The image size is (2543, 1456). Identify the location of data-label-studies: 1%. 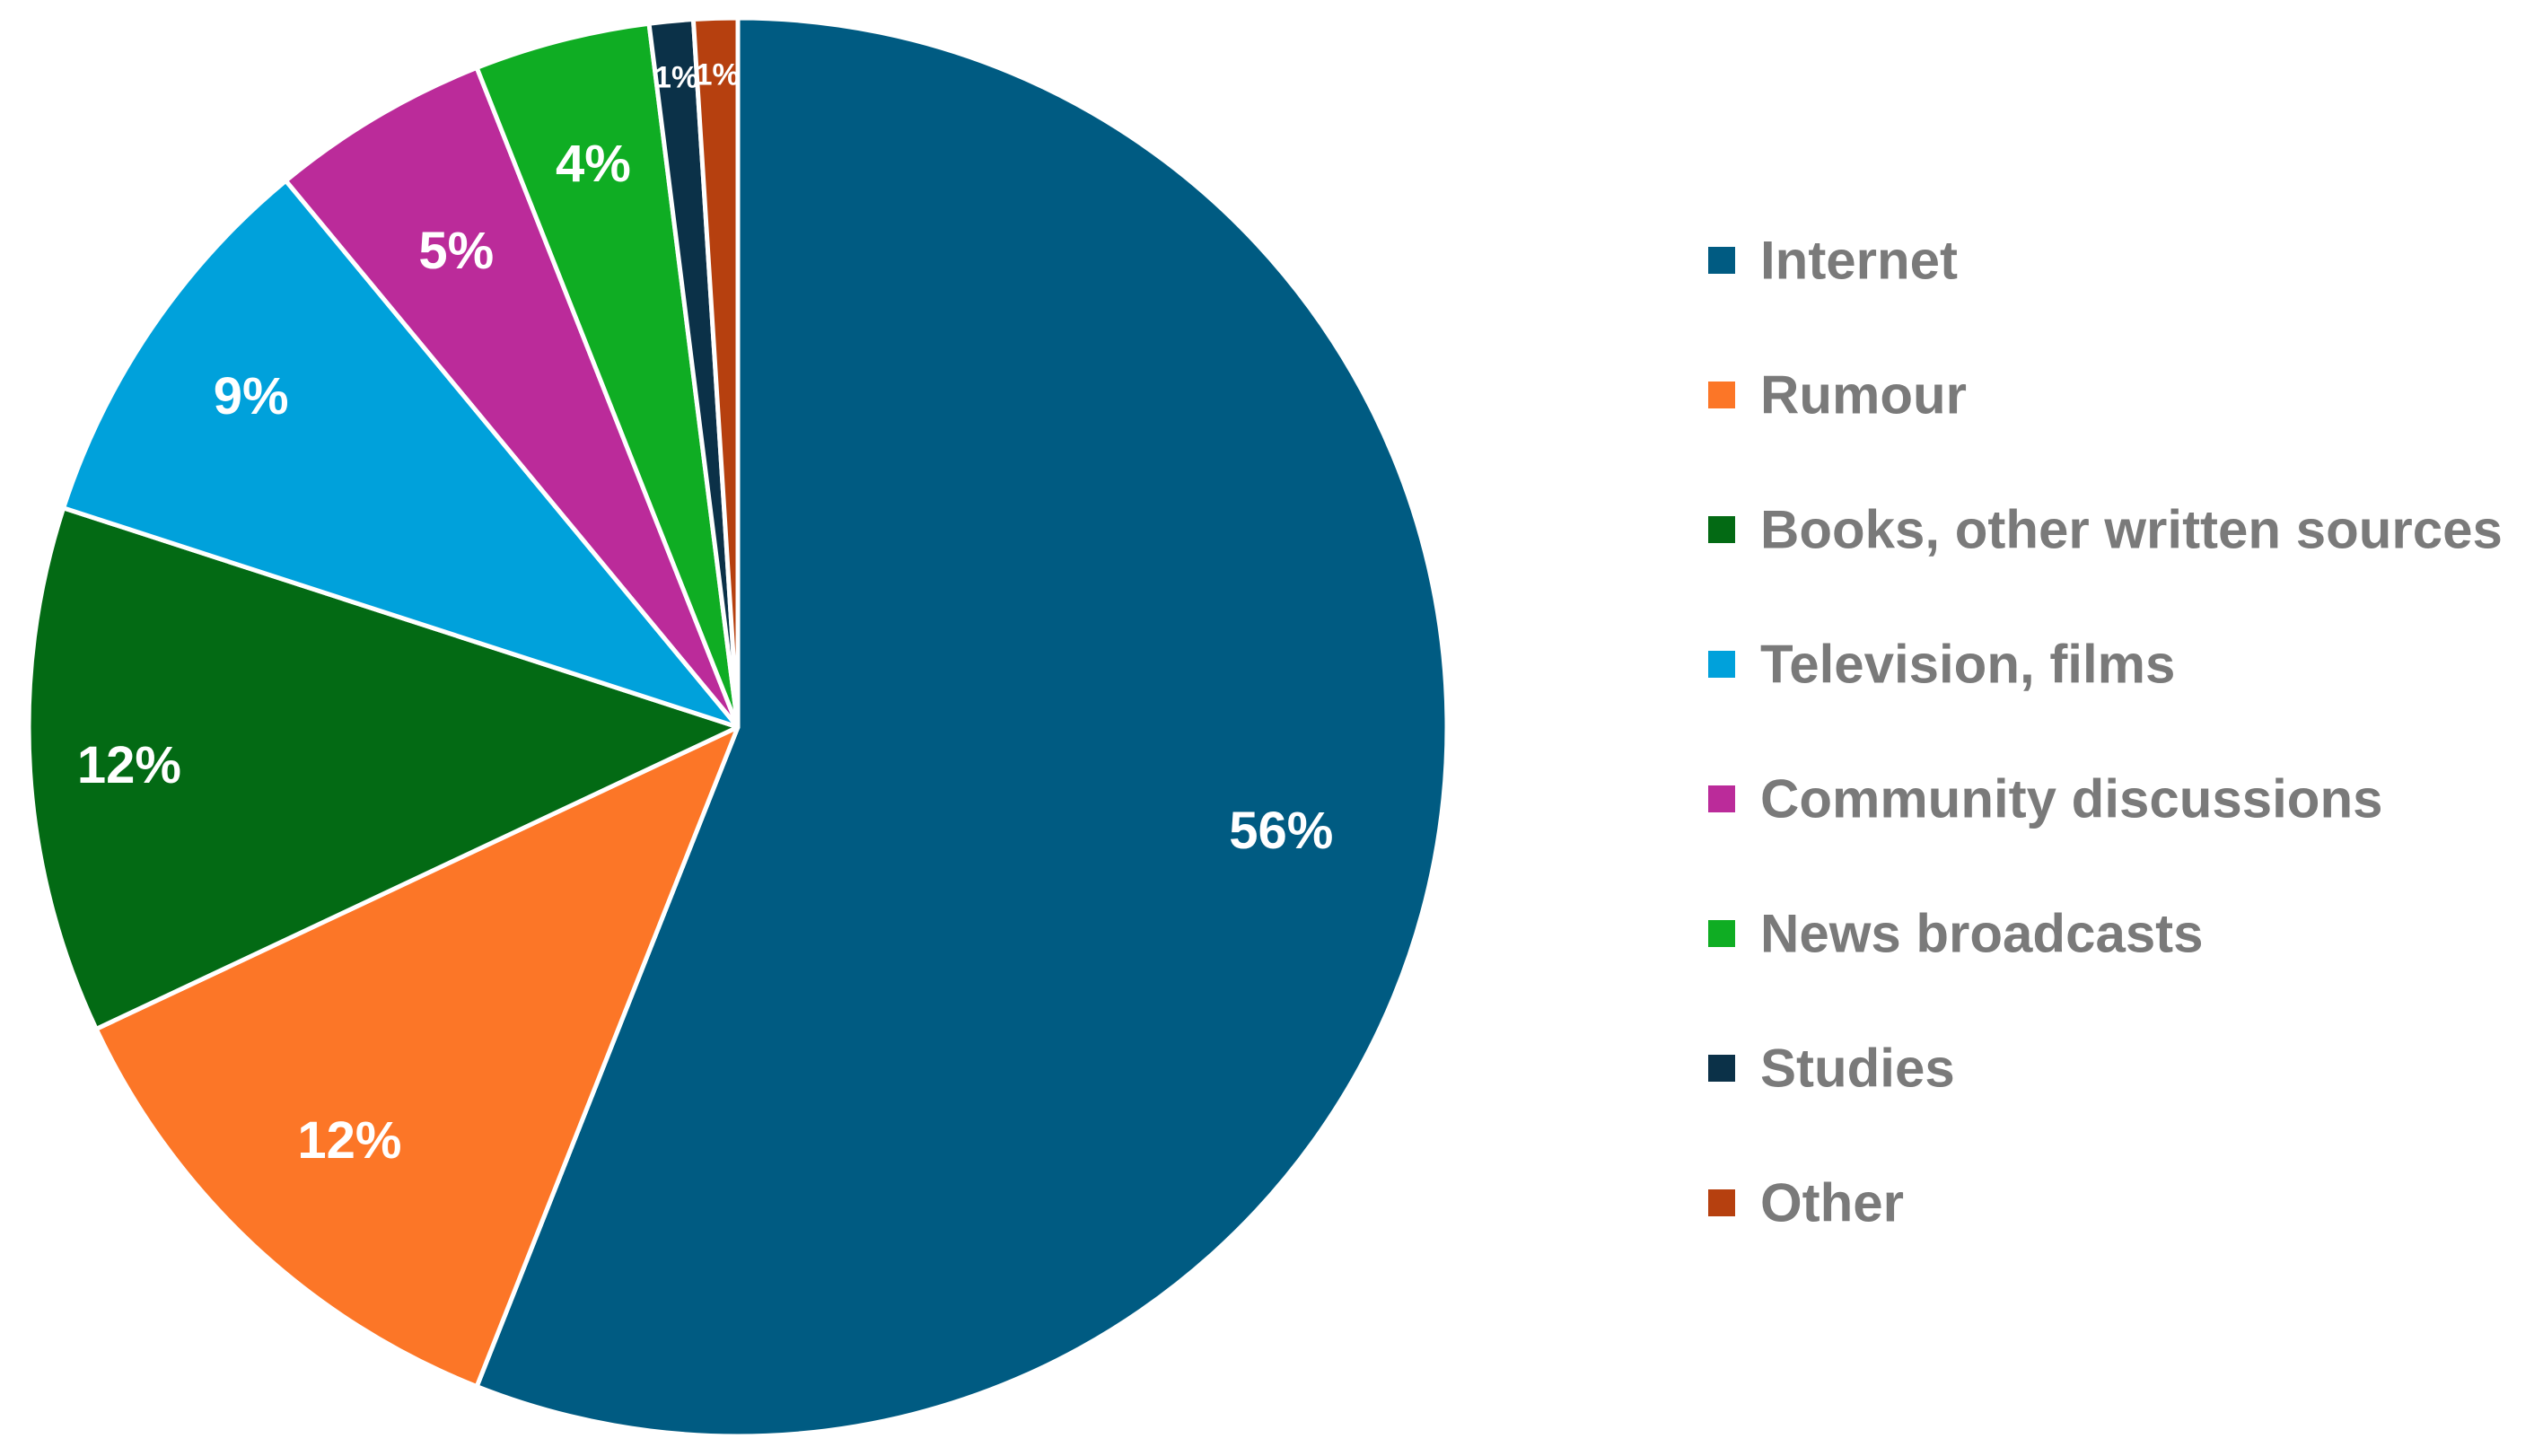
(676, 77).